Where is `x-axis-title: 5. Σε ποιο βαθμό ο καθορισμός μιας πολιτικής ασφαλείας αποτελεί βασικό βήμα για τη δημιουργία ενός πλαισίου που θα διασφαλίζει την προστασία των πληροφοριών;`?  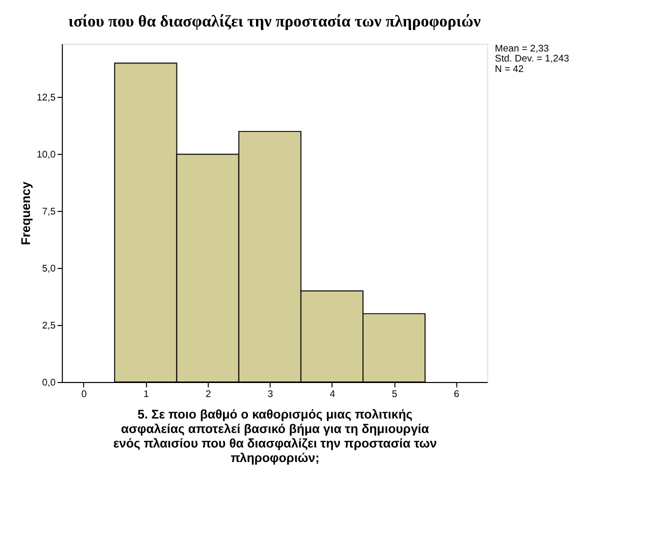
x-axis-title: 5. Σε ποιο βαθμό ο καθορισμός μιας πολιτικής ασφαλείας αποτελεί βασικό βήμα για τη δημιουργία ενός πλαισίου που θα διασφαλίζει την προστασία των πληροφοριών; is located at coordinates (275, 436).